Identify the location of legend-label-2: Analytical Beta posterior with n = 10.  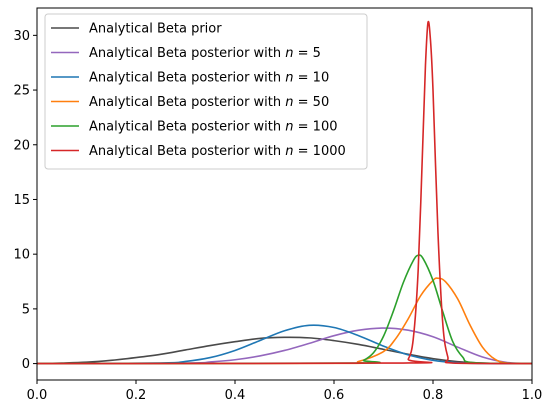
(209, 78).